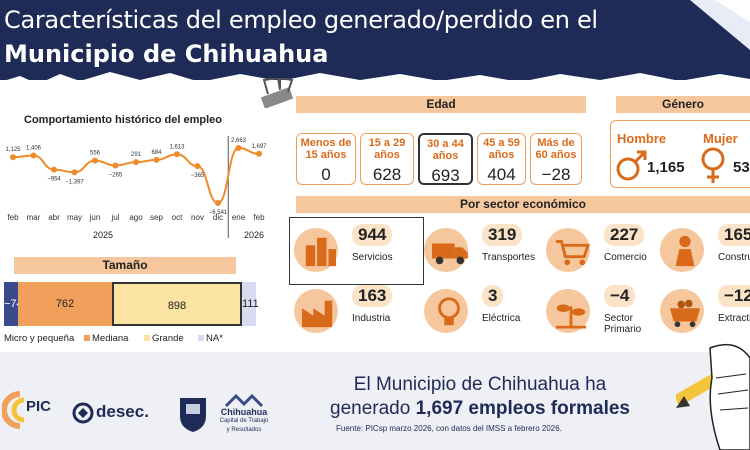 The image size is (750, 450). What do you see at coordinates (239, 141) in the screenshot?
I see `data-label: 2,663` at bounding box center [239, 141].